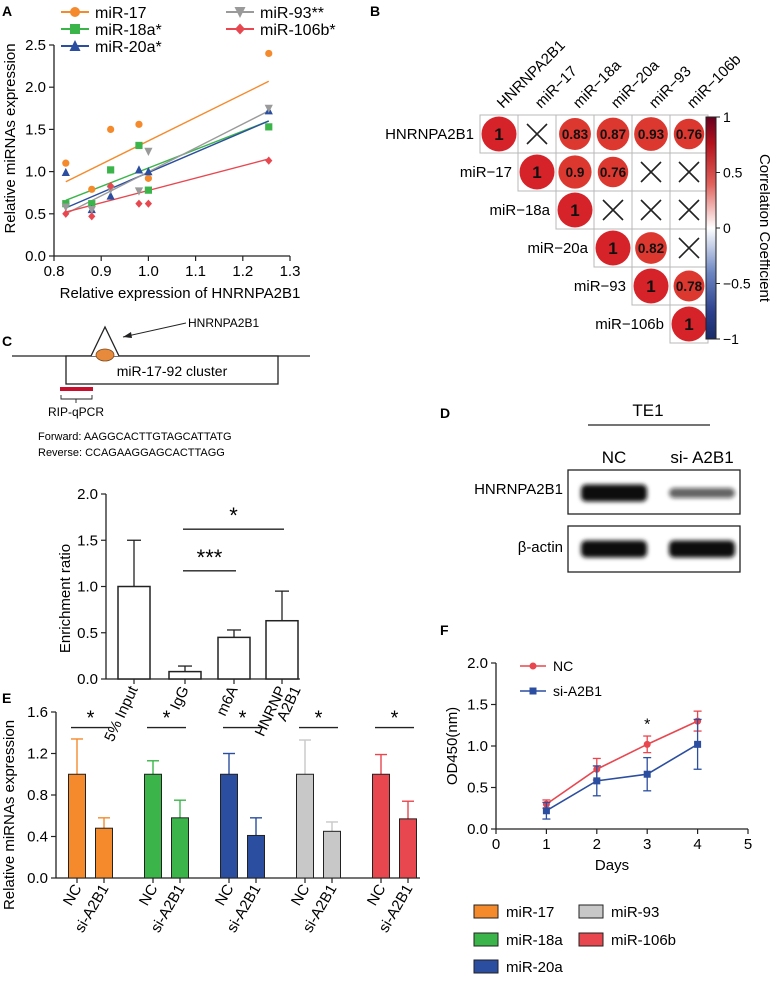  What do you see at coordinates (577, 691) in the screenshot?
I see `f-legend-label: si-A2B1` at bounding box center [577, 691].